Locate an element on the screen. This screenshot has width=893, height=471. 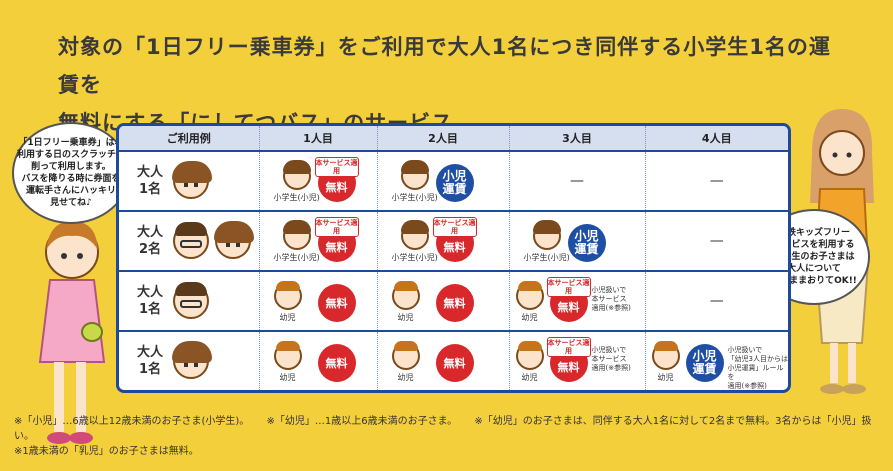
passenger-cell: 幼児 小児 運賃 小児扱いで 「幼児3人目からは 小児運賃」ルールを 適用(※参照) is located at coordinates (716, 360).